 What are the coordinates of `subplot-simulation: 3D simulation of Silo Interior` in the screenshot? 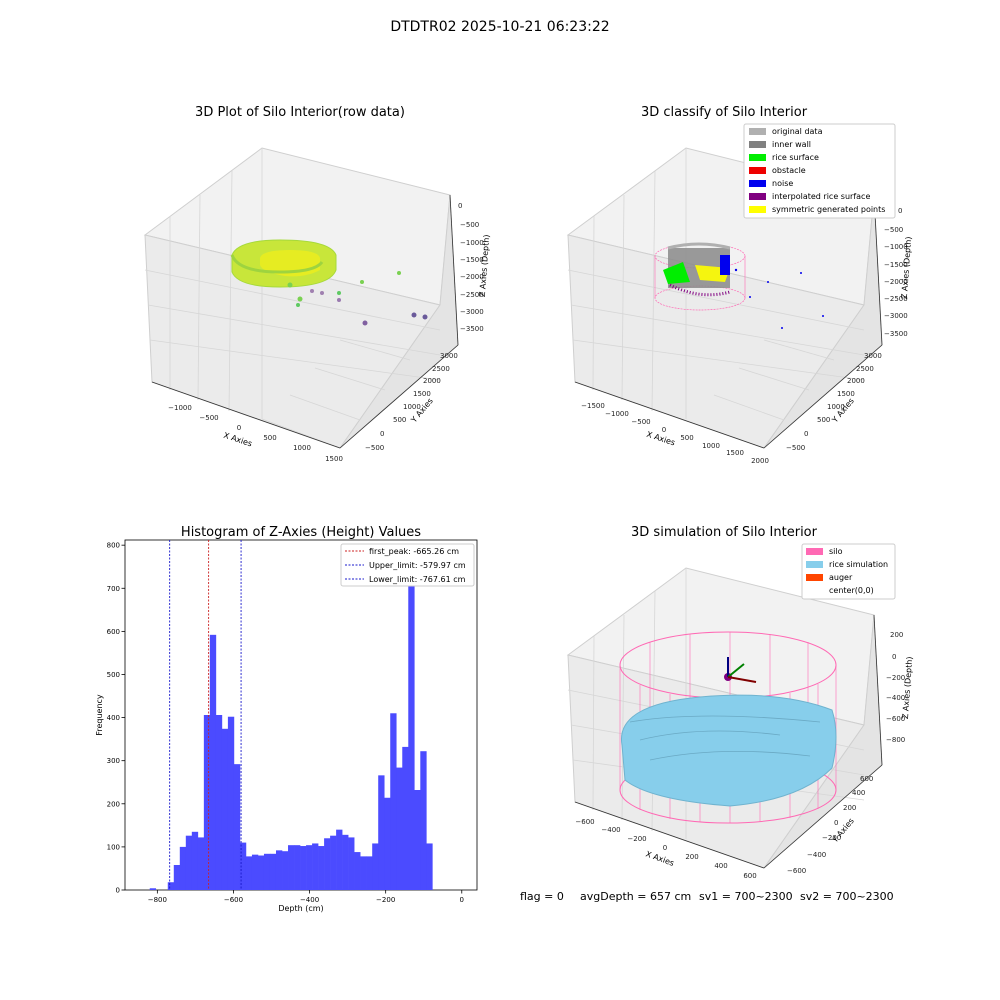 It's located at (740, 702).